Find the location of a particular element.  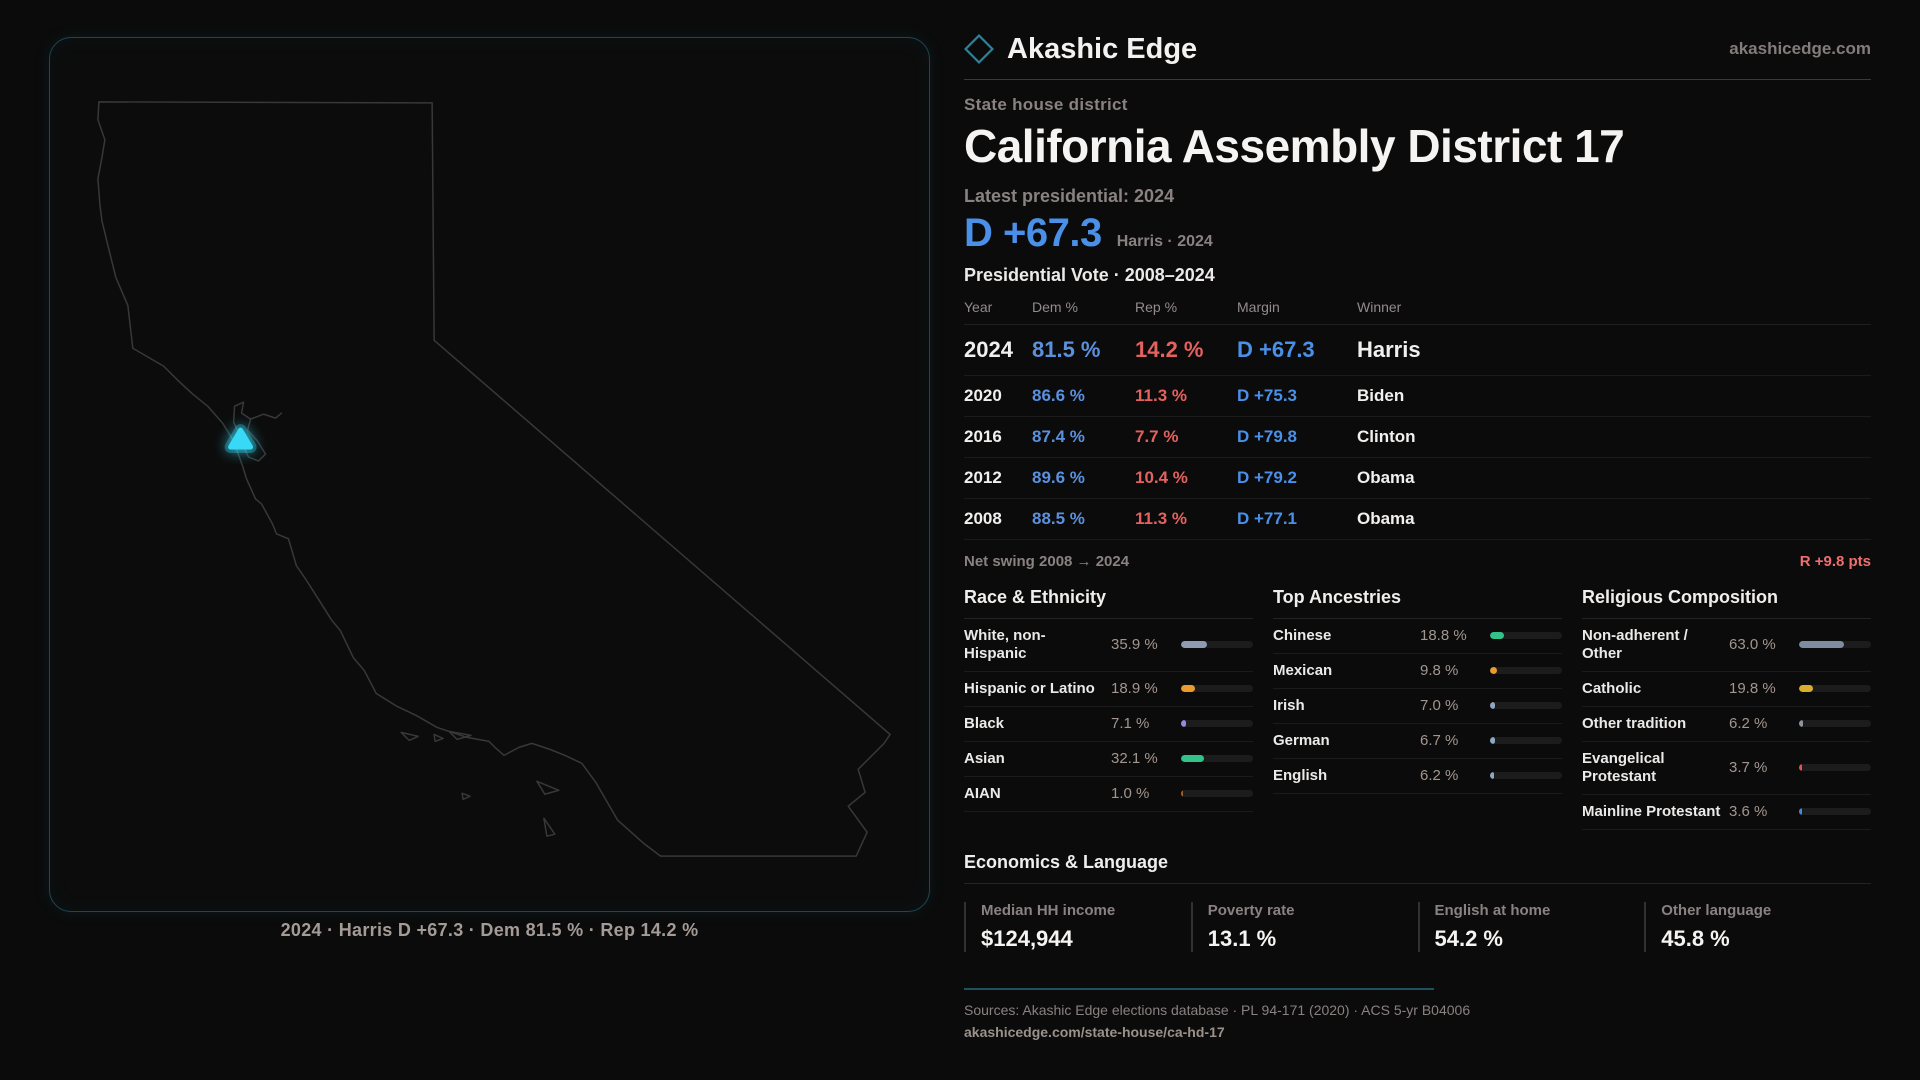

brand-name: Akashic Edge is located at coordinates (1102, 48).